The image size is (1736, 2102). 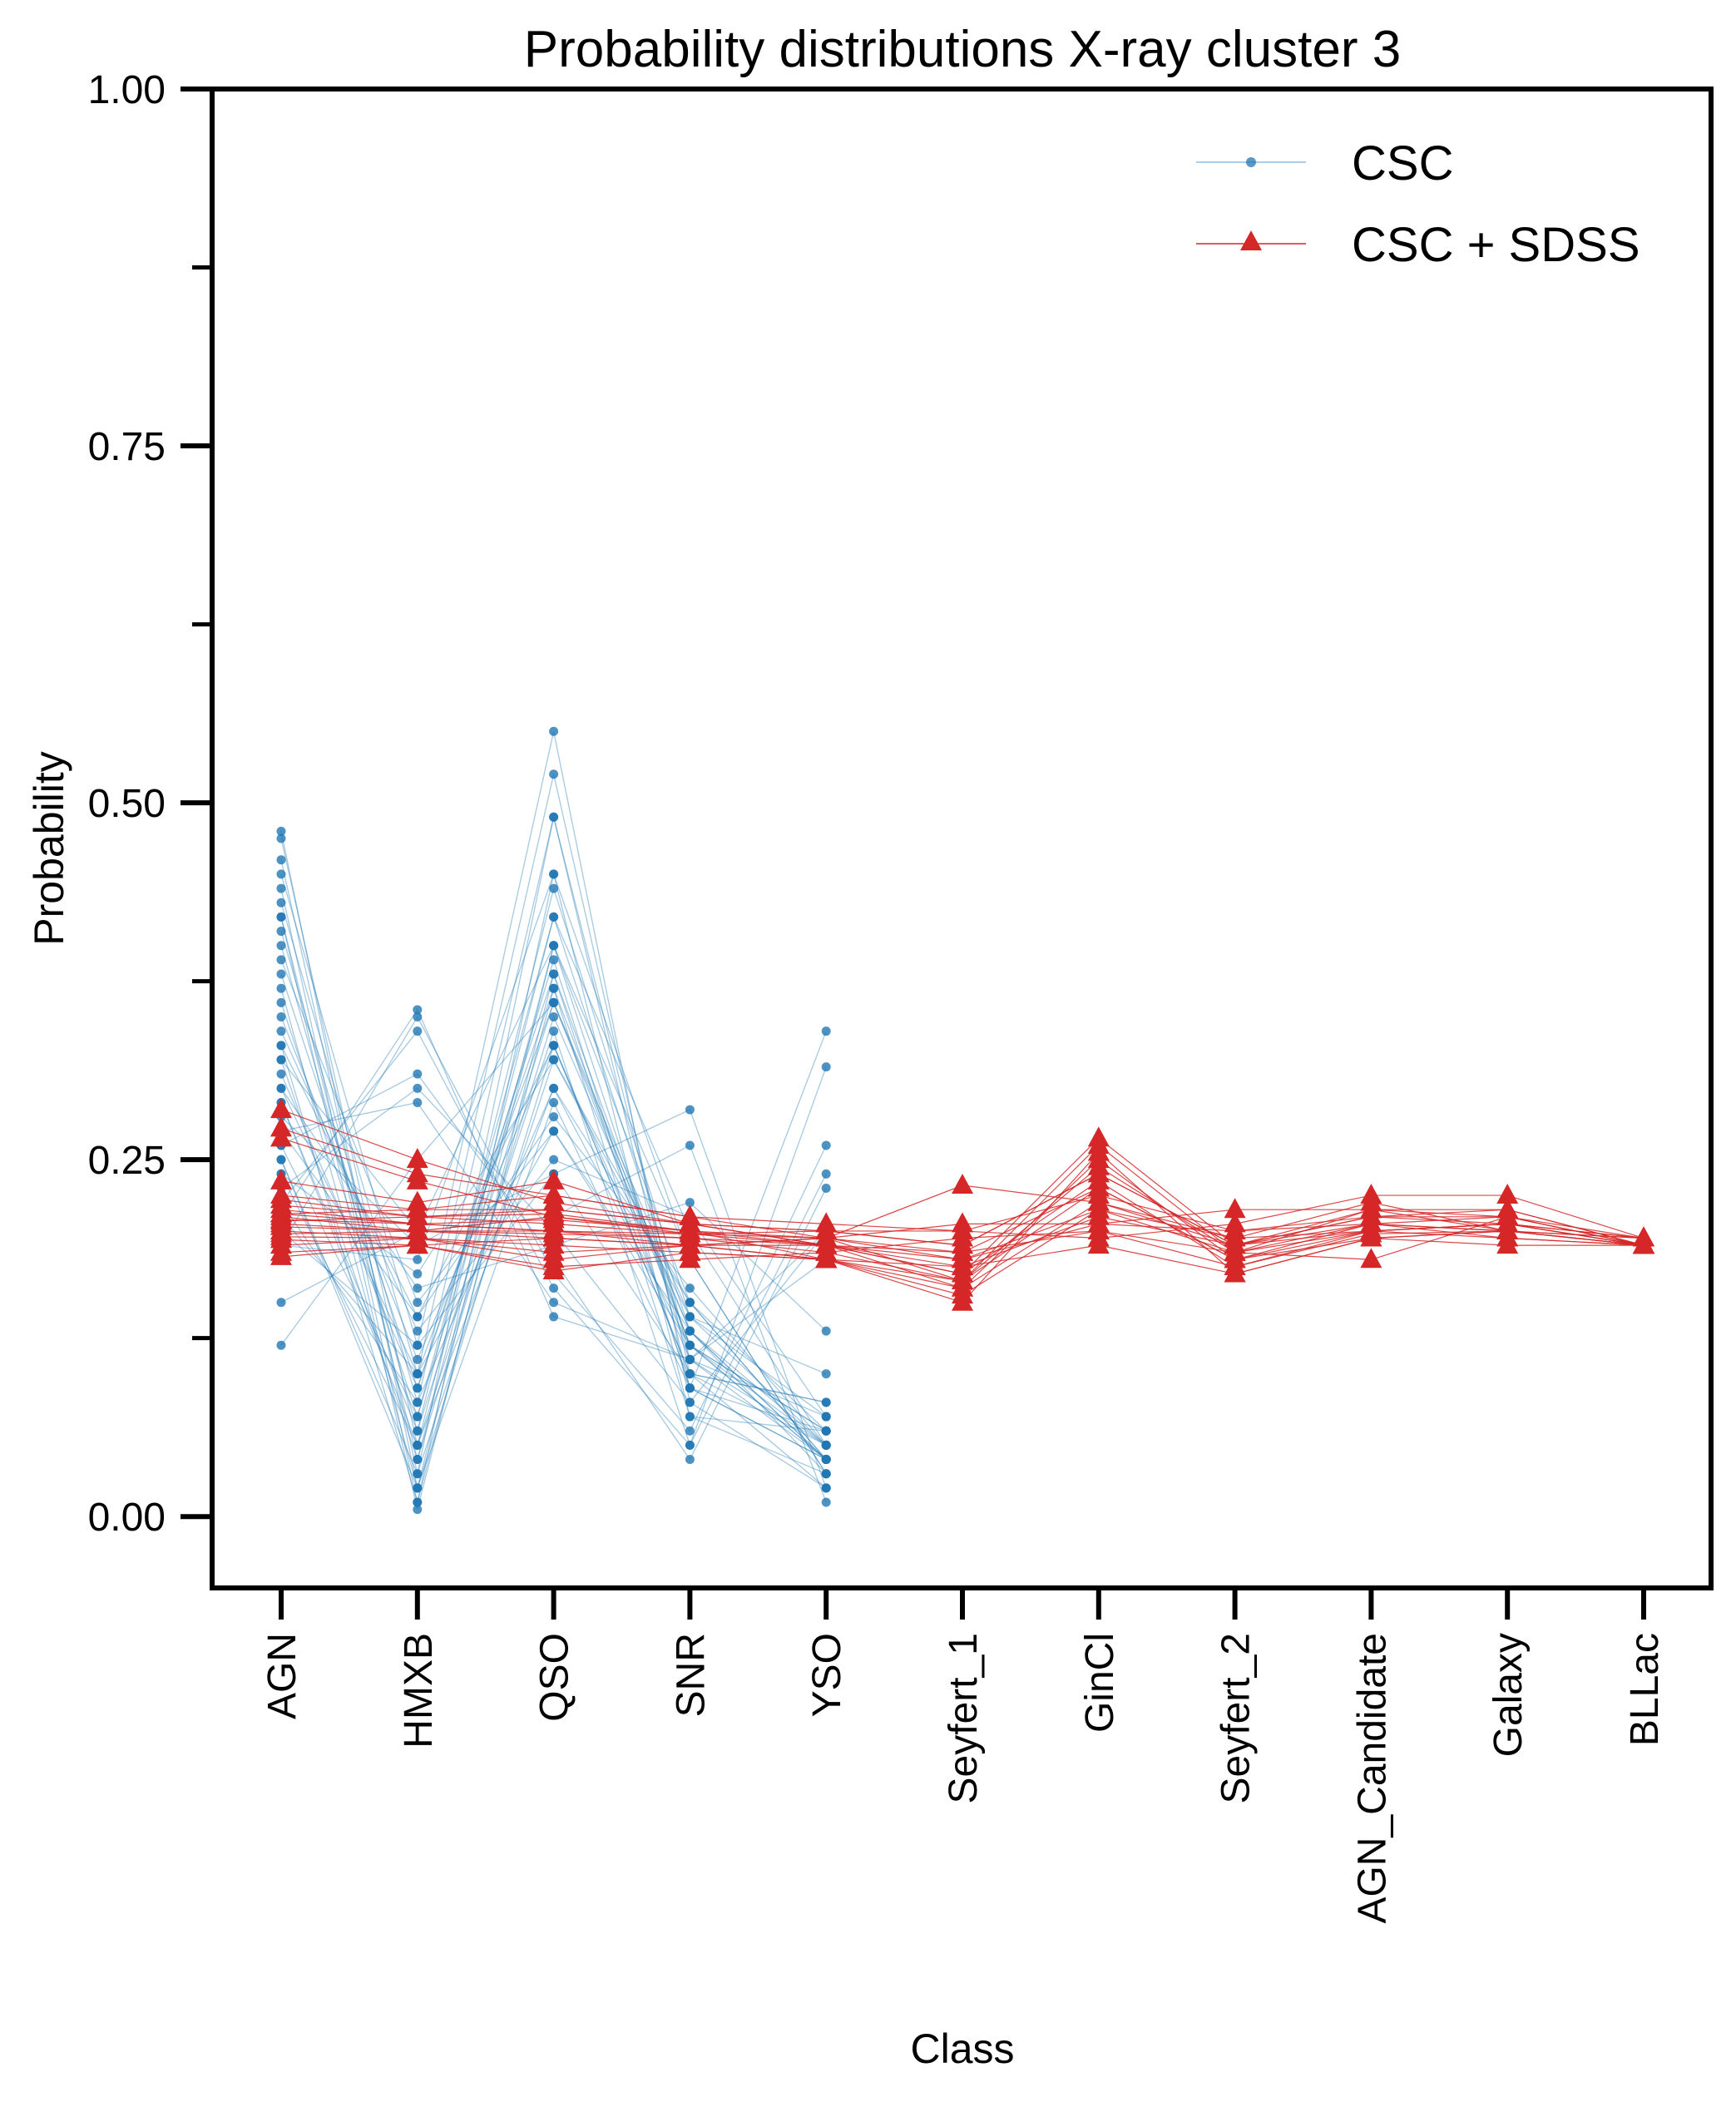 What do you see at coordinates (1100, 1683) in the screenshot?
I see `x-tick-label: GinCl` at bounding box center [1100, 1683].